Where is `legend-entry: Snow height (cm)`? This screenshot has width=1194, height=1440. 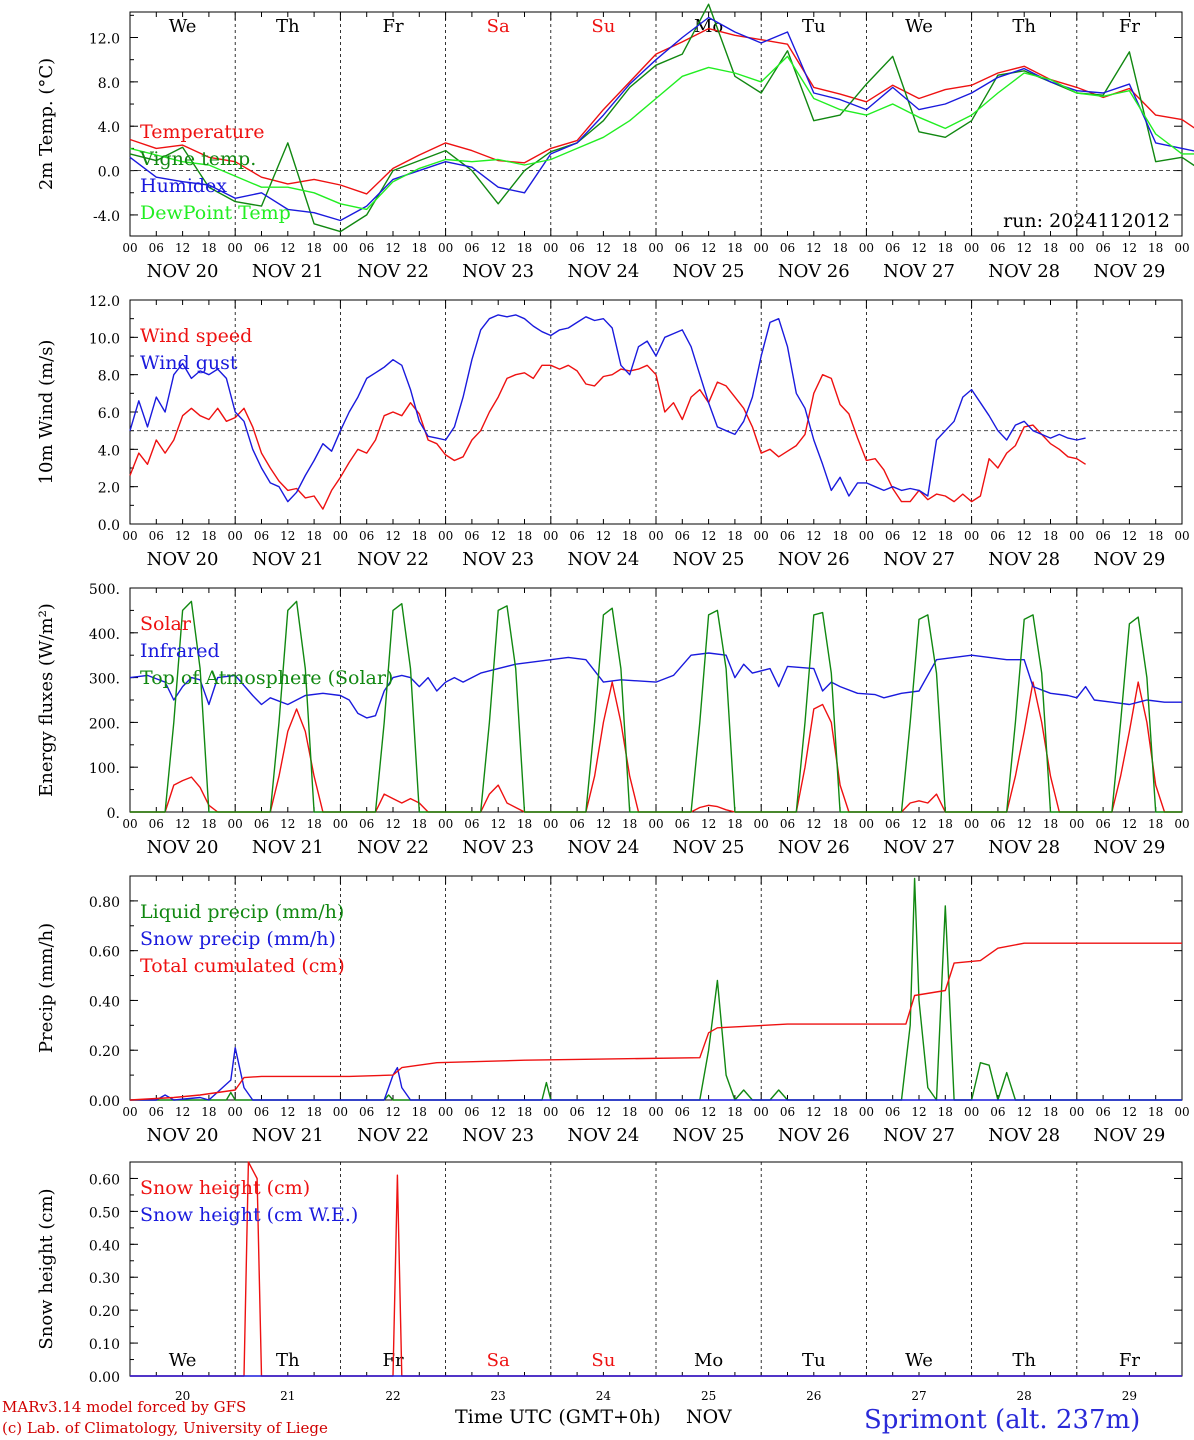 legend-entry: Snow height (cm) is located at coordinates (225, 1188).